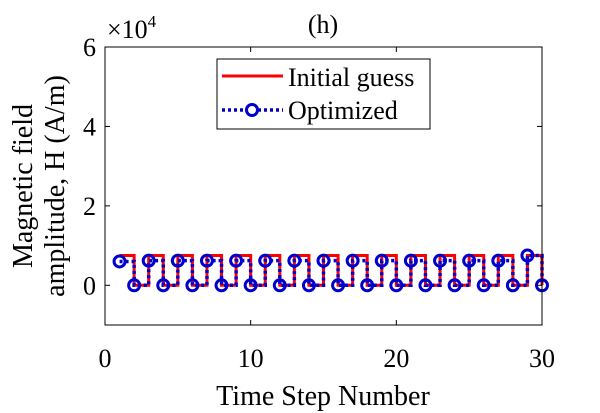 Image resolution: width=600 pixels, height=413 pixels. Describe the element at coordinates (89, 126) in the screenshot. I see `y-tick-label: 4` at that location.